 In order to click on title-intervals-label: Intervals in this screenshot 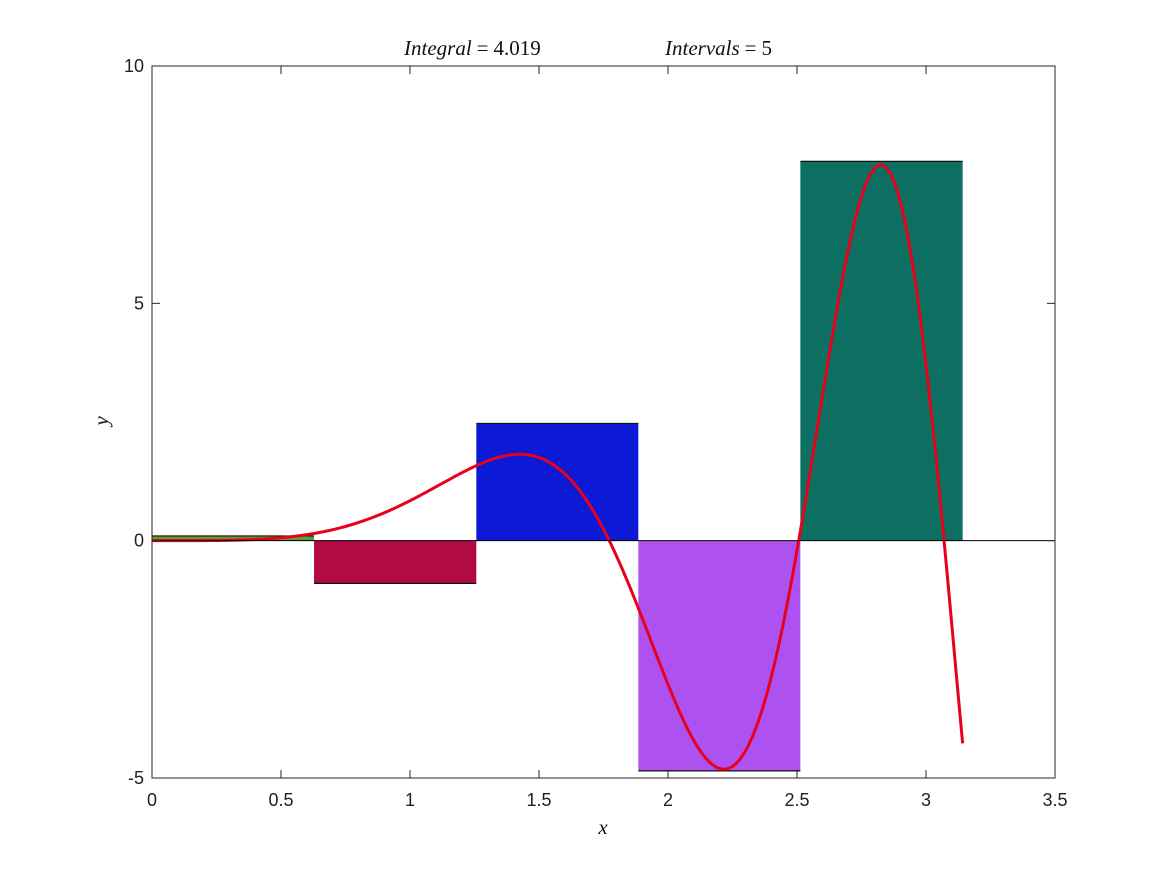, I will do `click(702, 48)`.